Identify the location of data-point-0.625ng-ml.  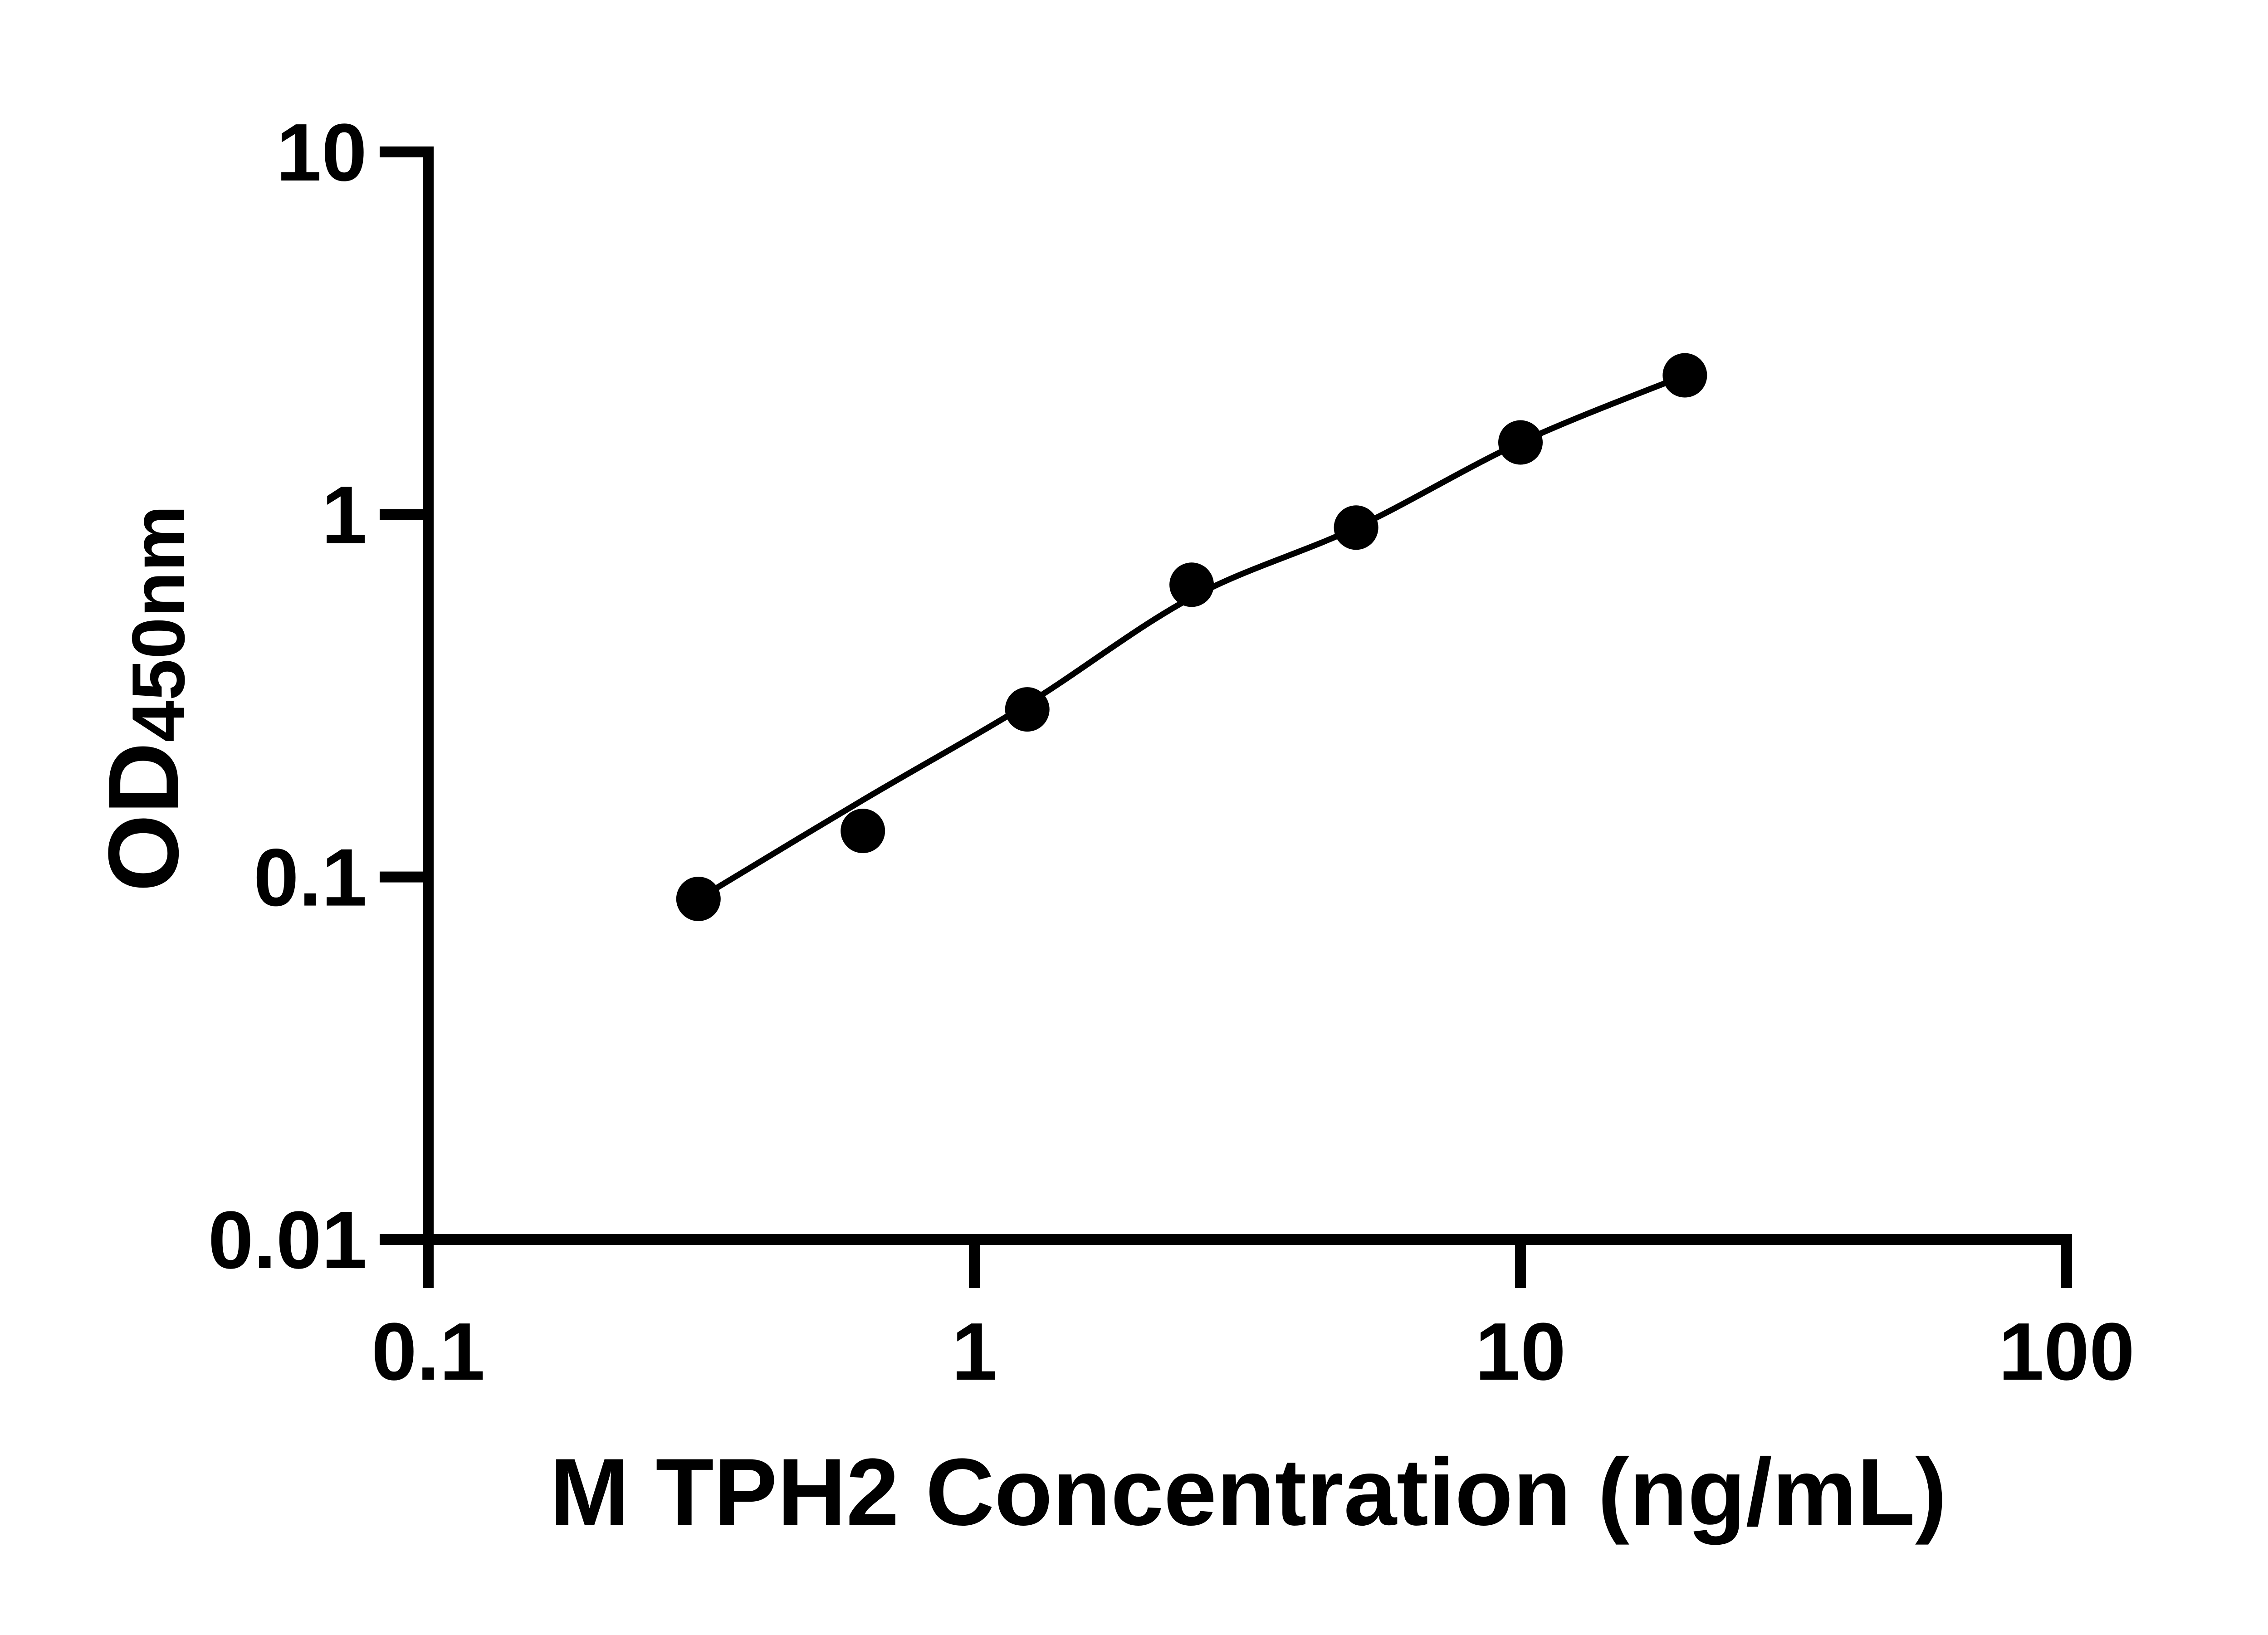
(863, 832).